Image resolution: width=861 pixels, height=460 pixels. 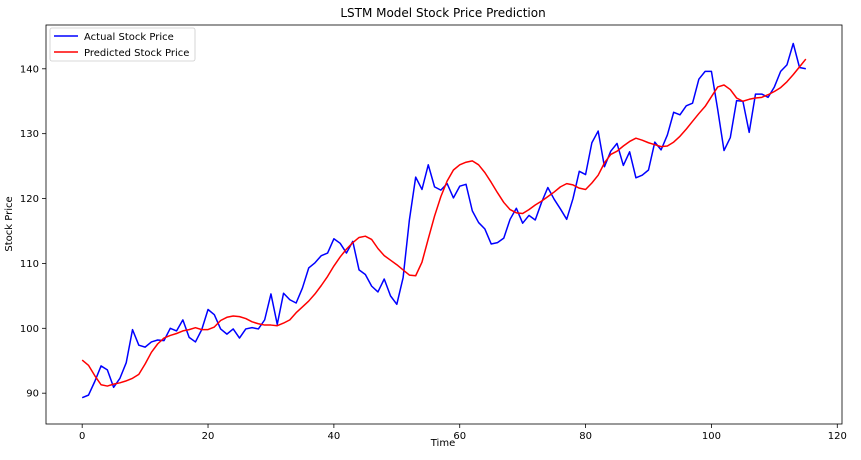 What do you see at coordinates (442, 443) in the screenshot?
I see `x-axis-title: Time` at bounding box center [442, 443].